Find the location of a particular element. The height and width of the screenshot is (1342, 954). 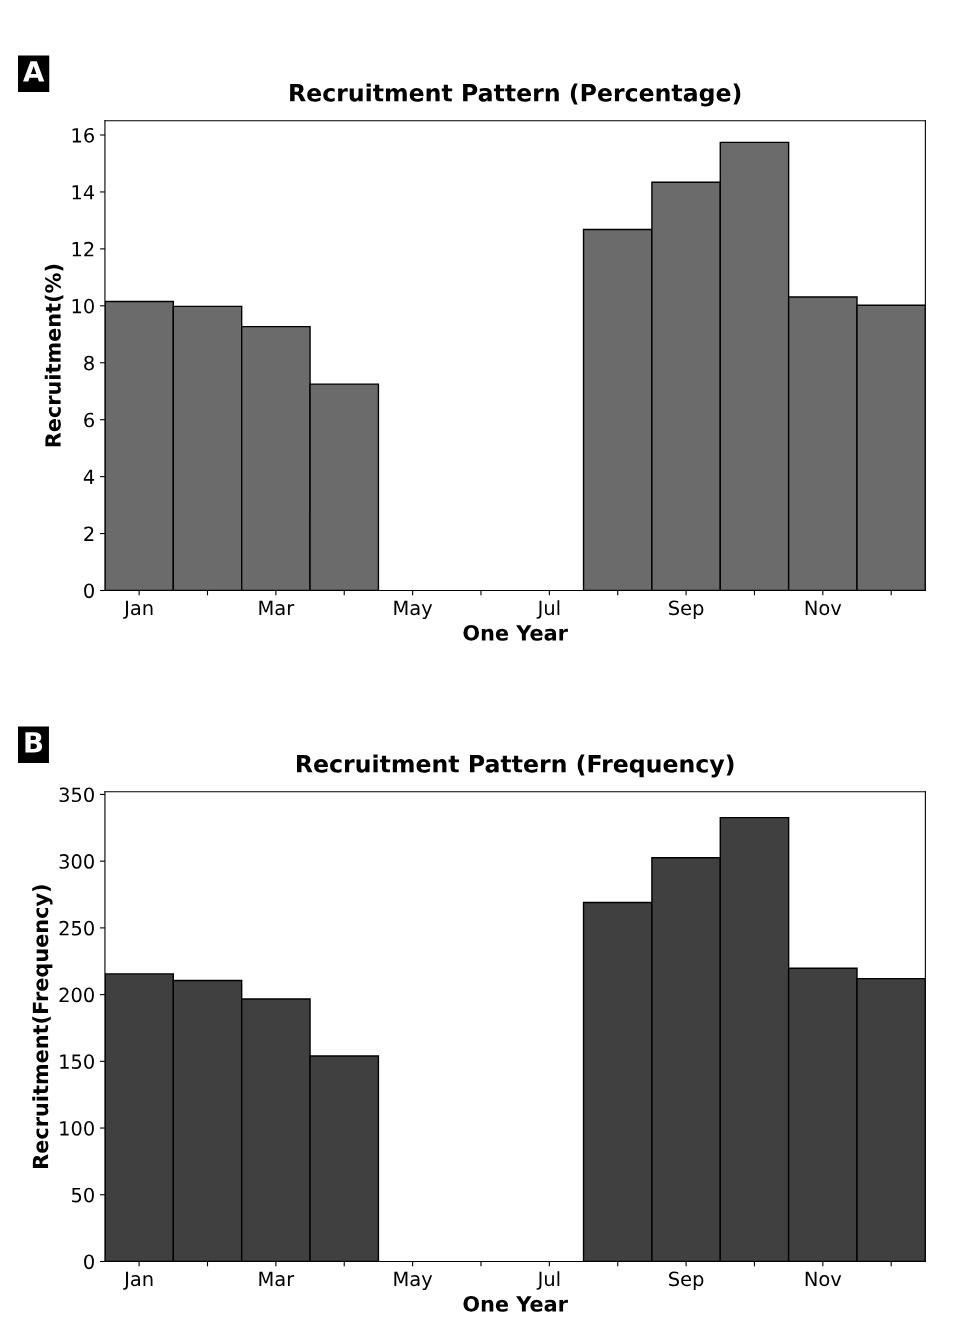

y-tick-label: 250 is located at coordinates (76, 928).